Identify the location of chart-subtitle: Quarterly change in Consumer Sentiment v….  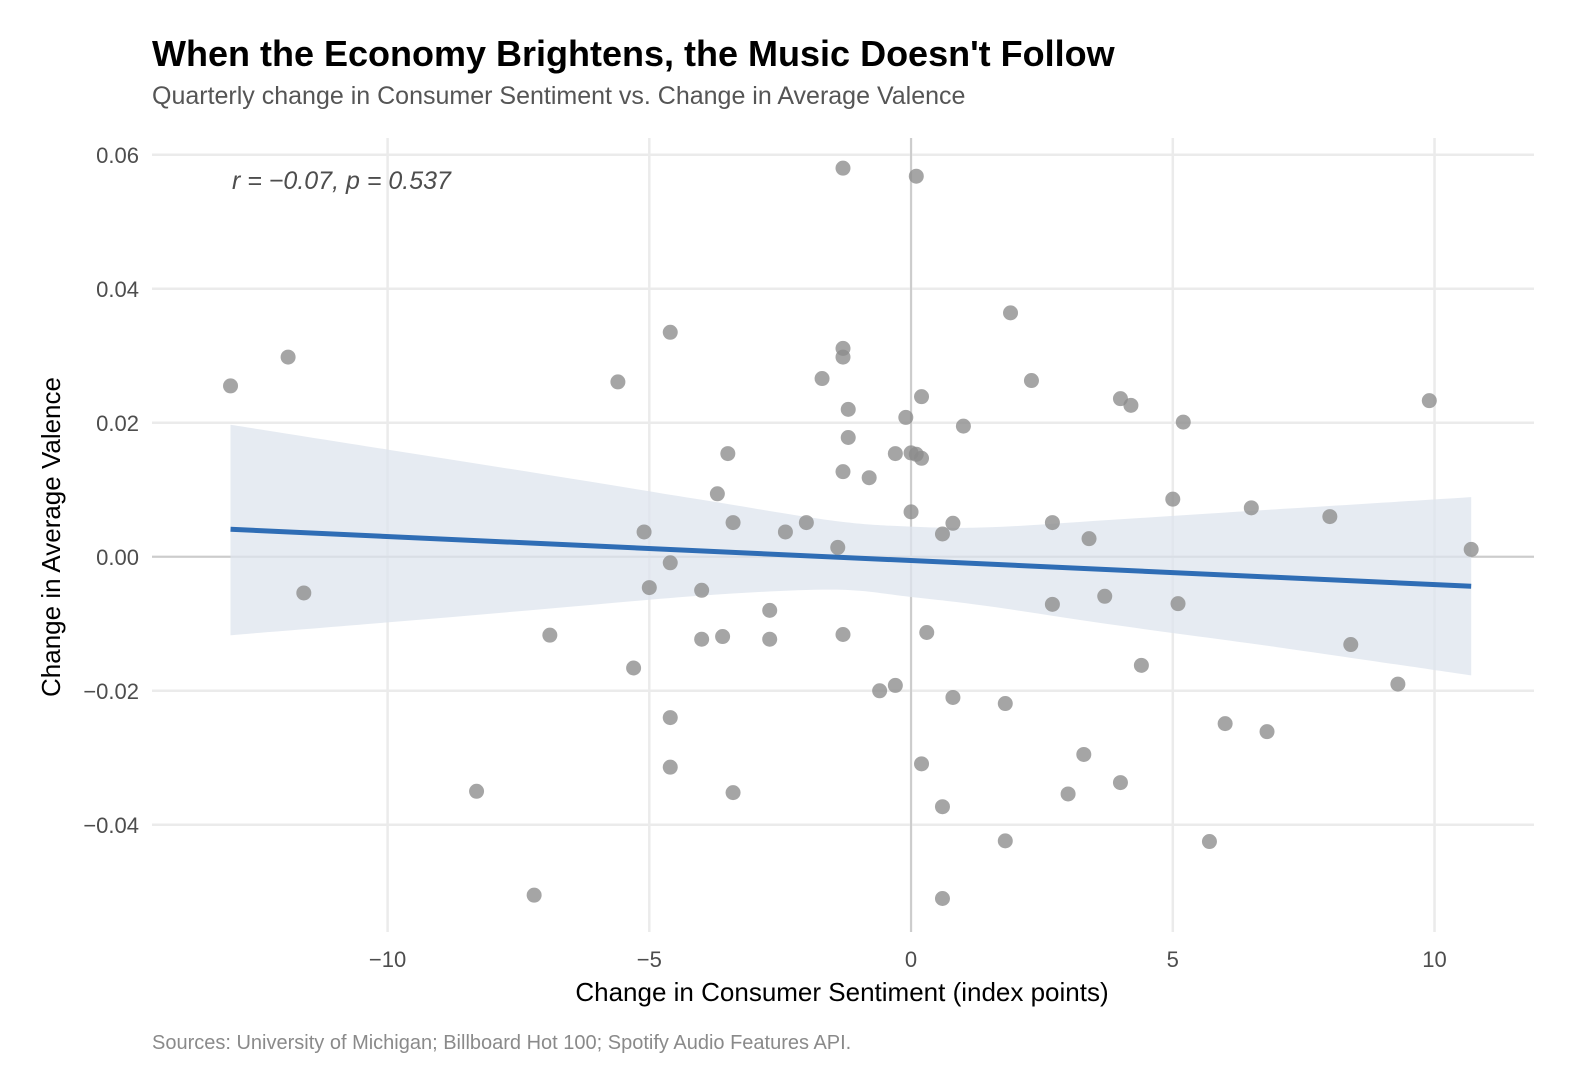
(558, 96).